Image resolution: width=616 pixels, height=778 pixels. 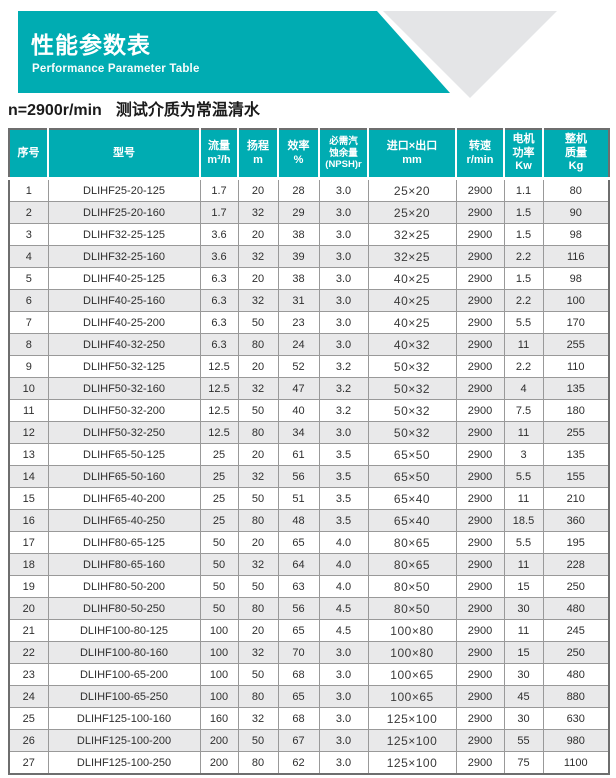 I want to click on cell-no: 9, so click(x=28, y=366).